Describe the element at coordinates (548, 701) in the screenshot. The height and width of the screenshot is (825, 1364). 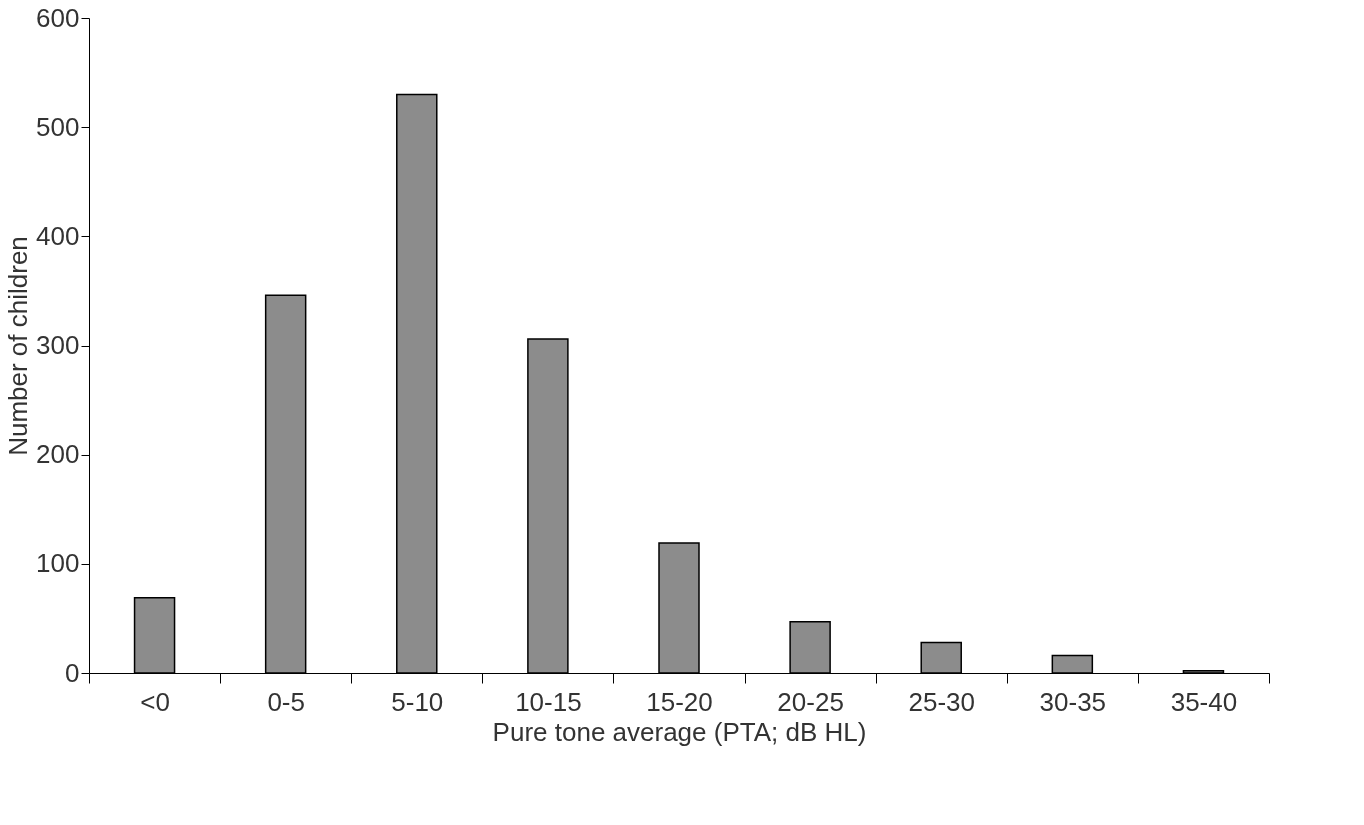
I see `x-tick-label: 10-15` at that location.